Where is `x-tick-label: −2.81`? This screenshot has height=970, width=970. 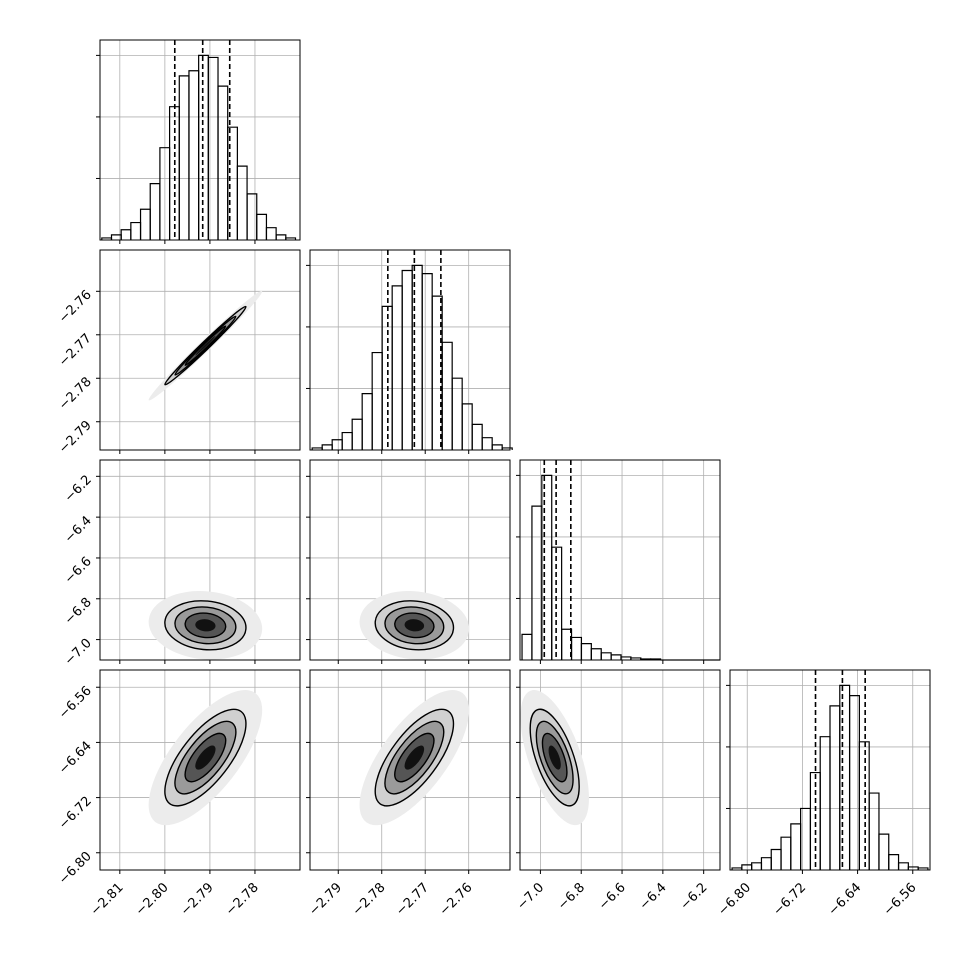
x-tick-label: −2.81 is located at coordinates (107, 899).